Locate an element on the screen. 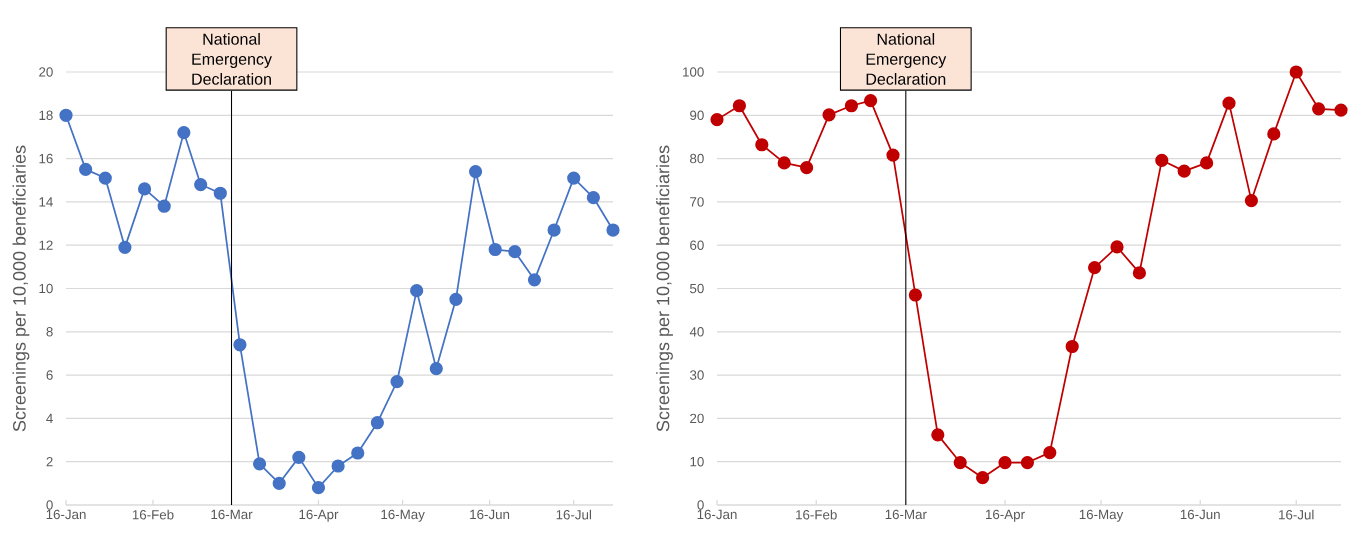 This screenshot has height=534, width=1355. y-tick-label: 4 is located at coordinates (49, 418).